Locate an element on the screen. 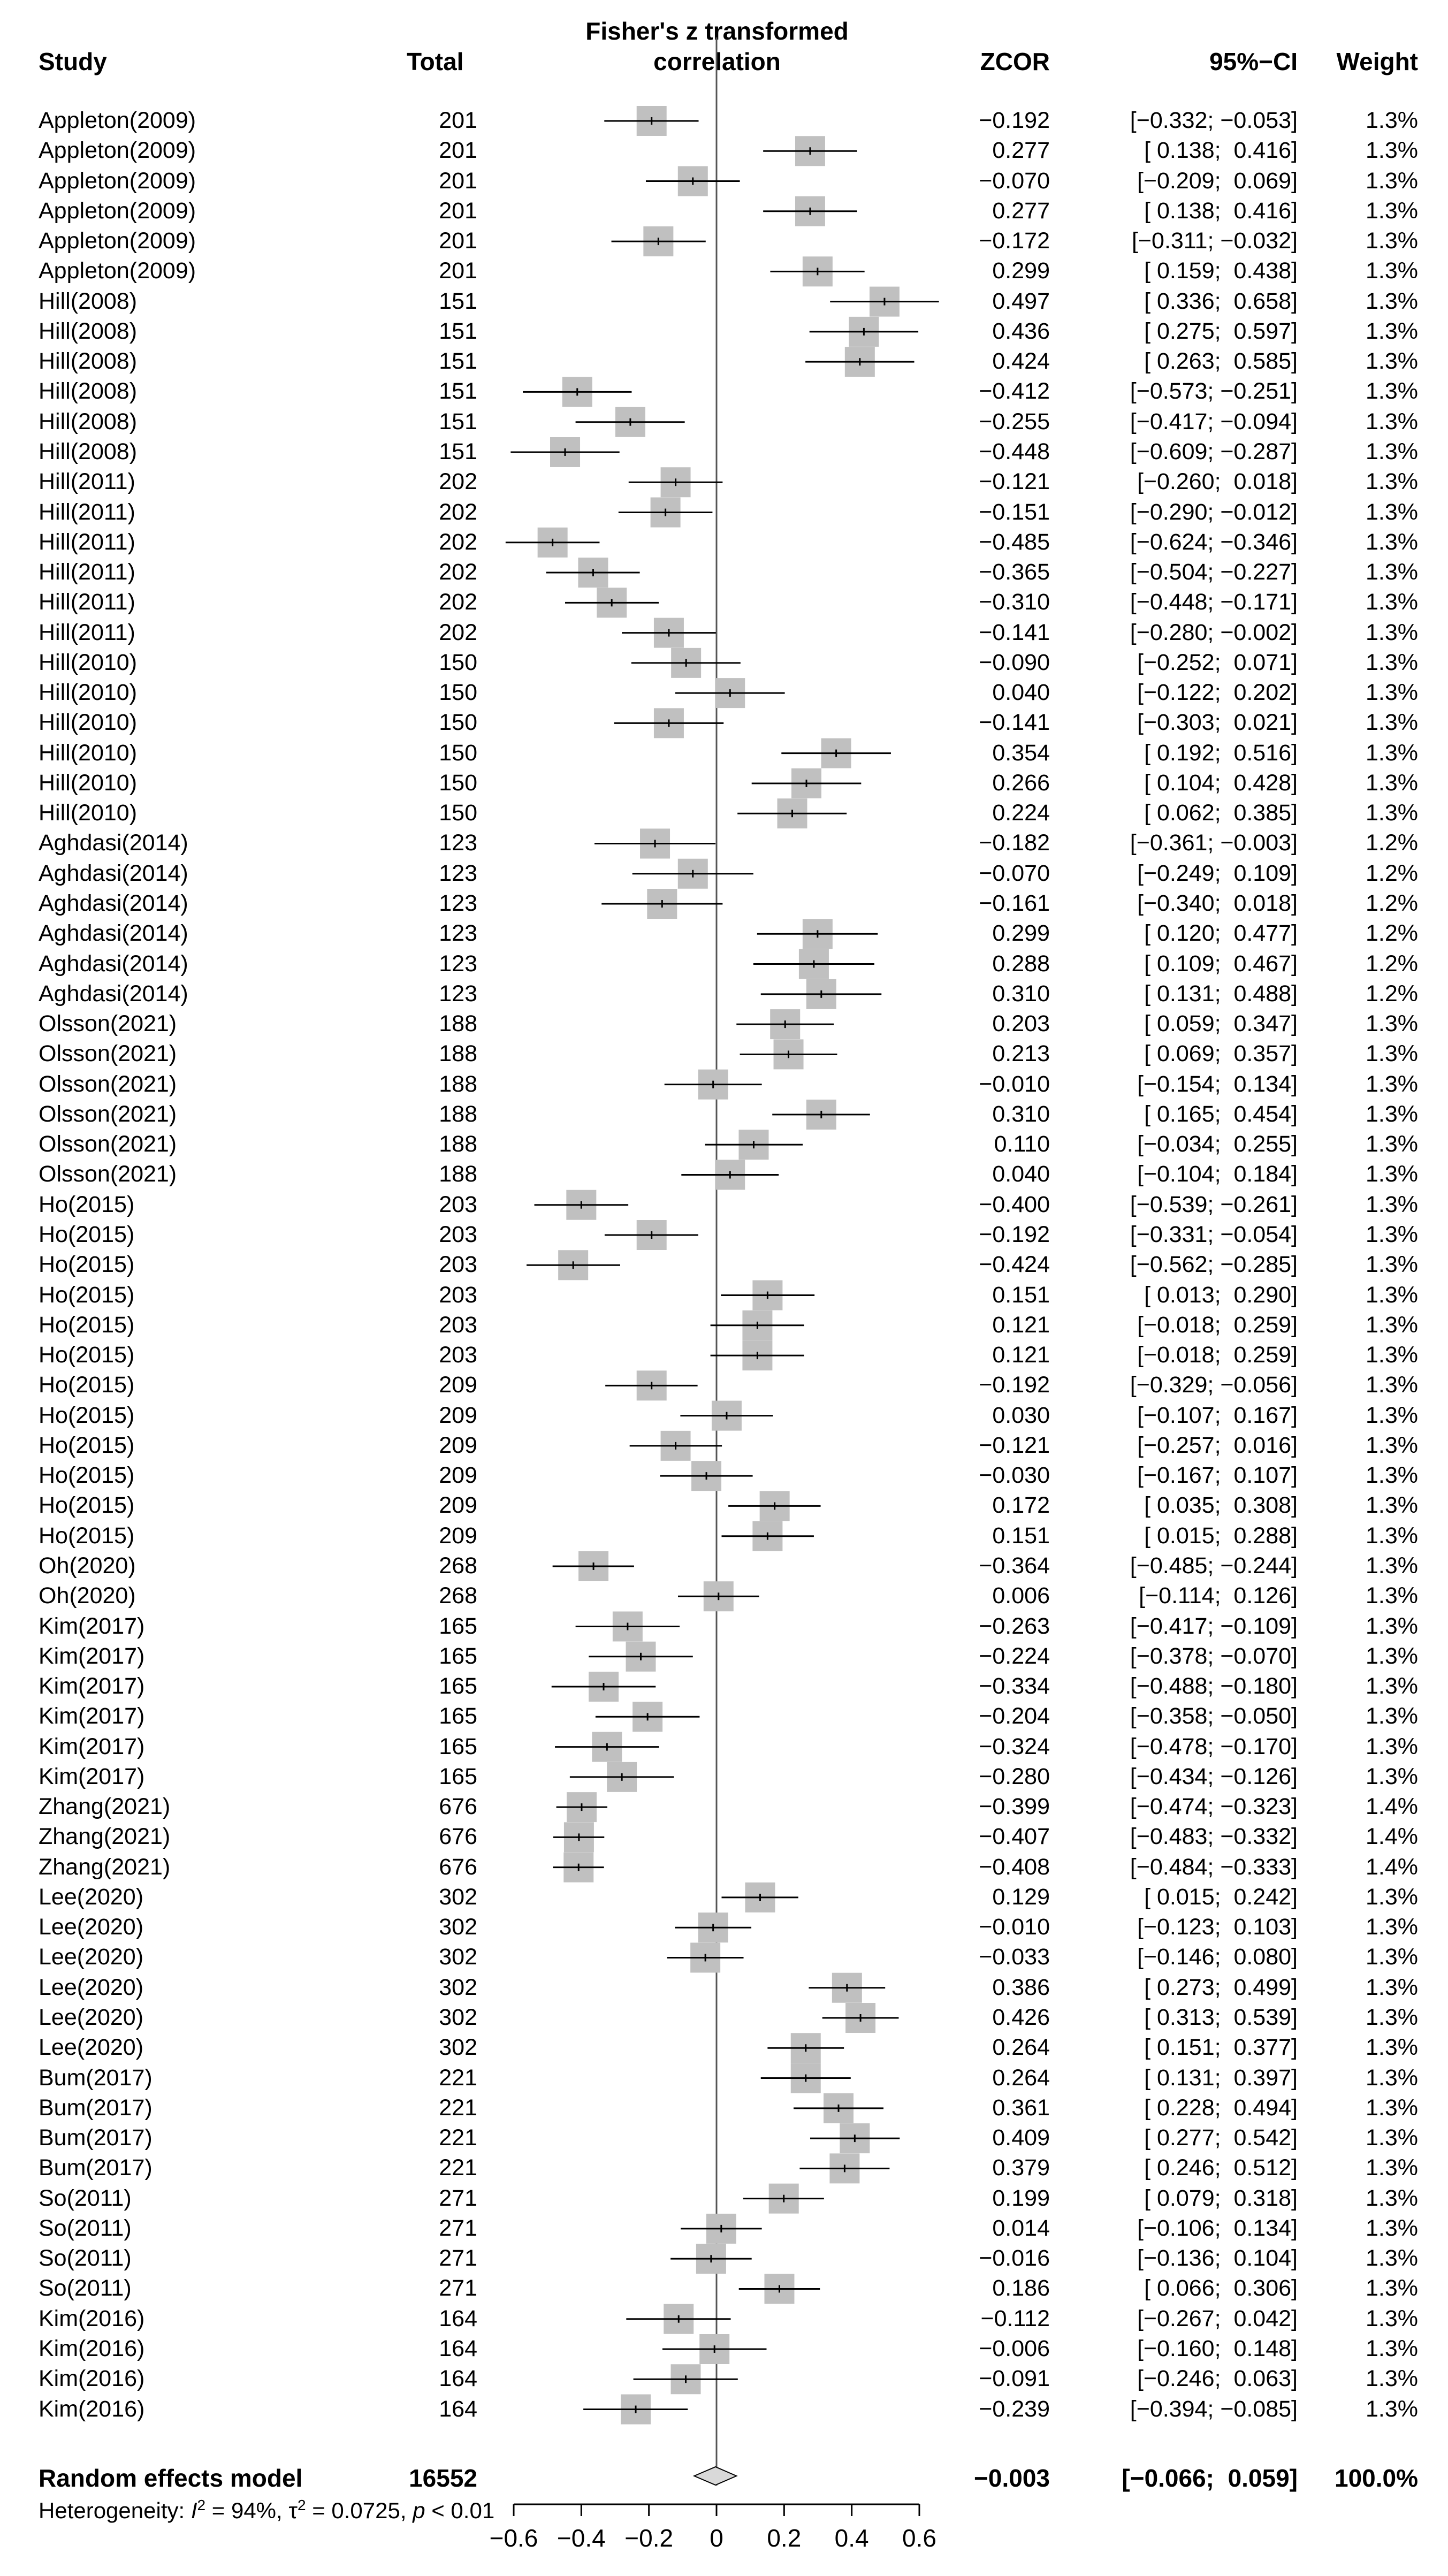 Image resolution: width=1448 pixels, height=2576 pixels. zcor-value: −0.141 is located at coordinates (1015, 723).